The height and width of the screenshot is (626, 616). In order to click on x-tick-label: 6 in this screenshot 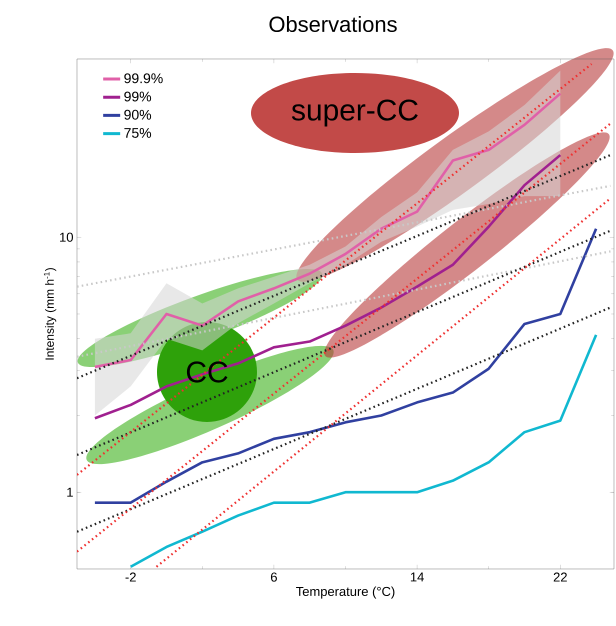, I will do `click(273, 577)`.